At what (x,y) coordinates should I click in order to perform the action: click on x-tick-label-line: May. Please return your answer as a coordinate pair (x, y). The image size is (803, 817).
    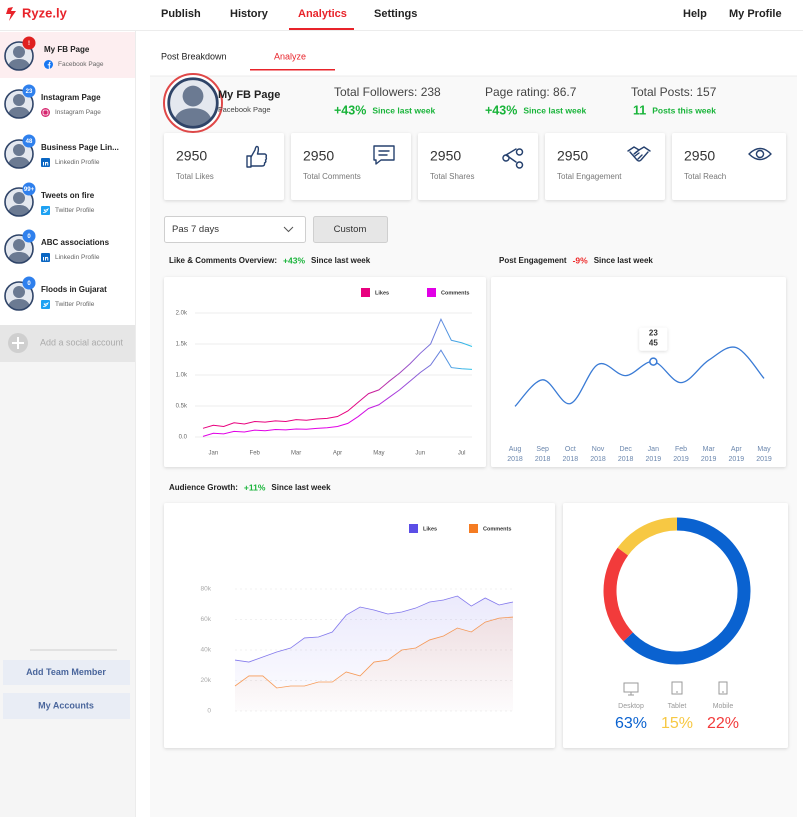
    Looking at the image, I should click on (764, 449).